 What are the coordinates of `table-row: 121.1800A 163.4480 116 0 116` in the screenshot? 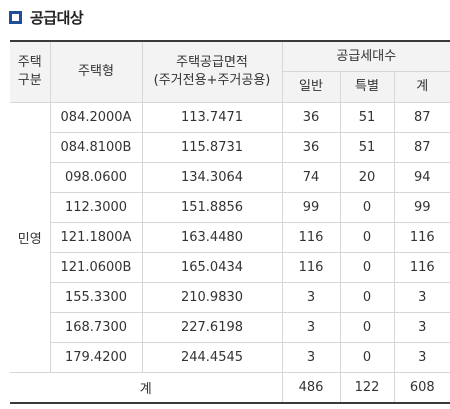 It's located at (230, 237).